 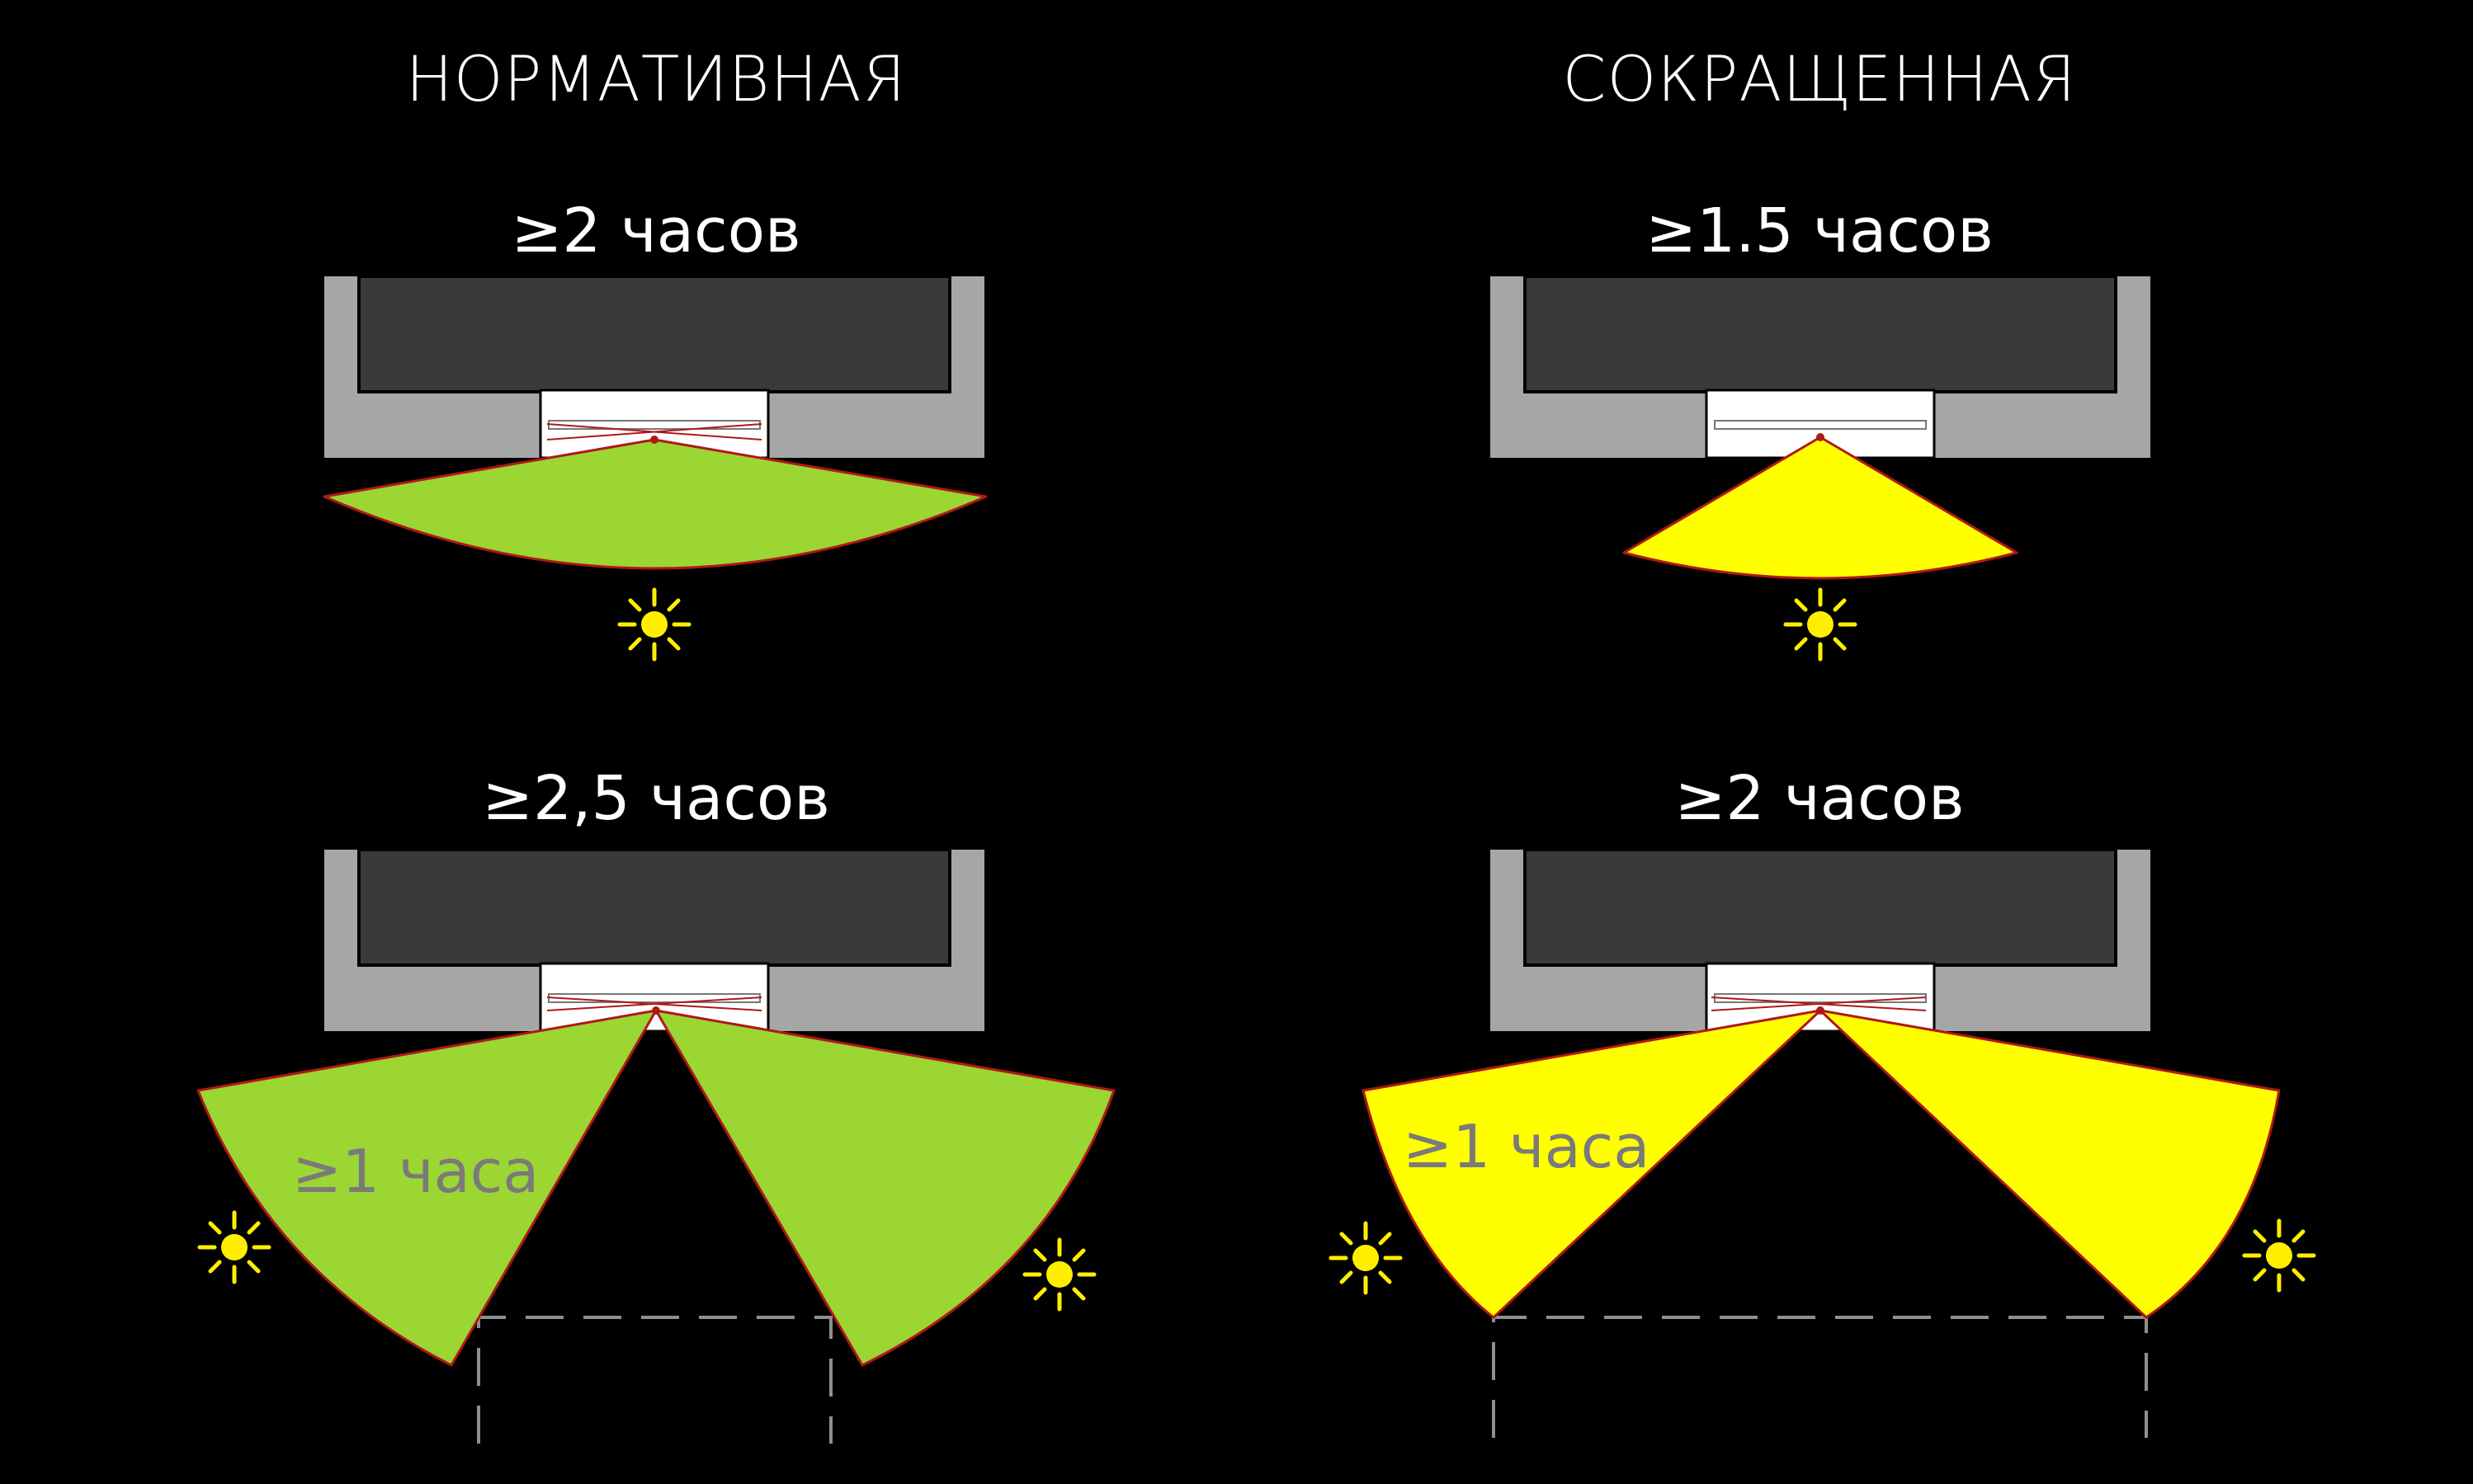 I want to click on normative-insolation-sector, so click(x=655, y=504).